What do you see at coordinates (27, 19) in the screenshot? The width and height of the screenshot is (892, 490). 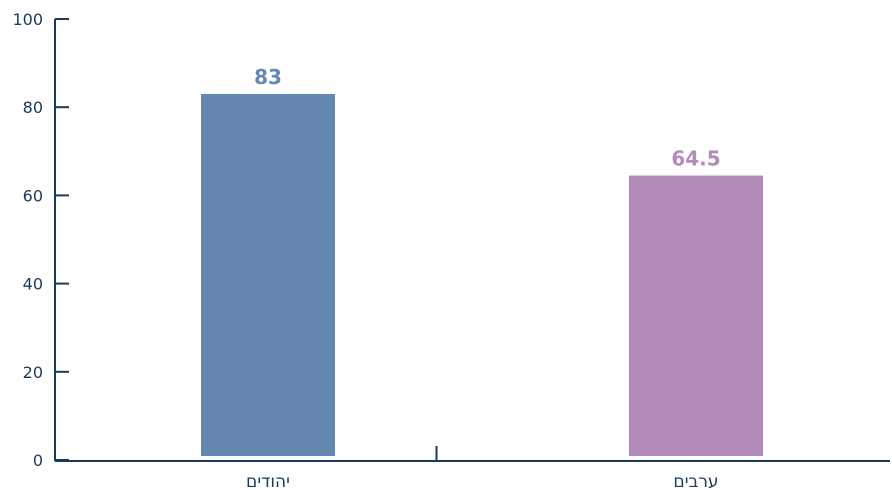 I see `y-tick-label: 100` at bounding box center [27, 19].